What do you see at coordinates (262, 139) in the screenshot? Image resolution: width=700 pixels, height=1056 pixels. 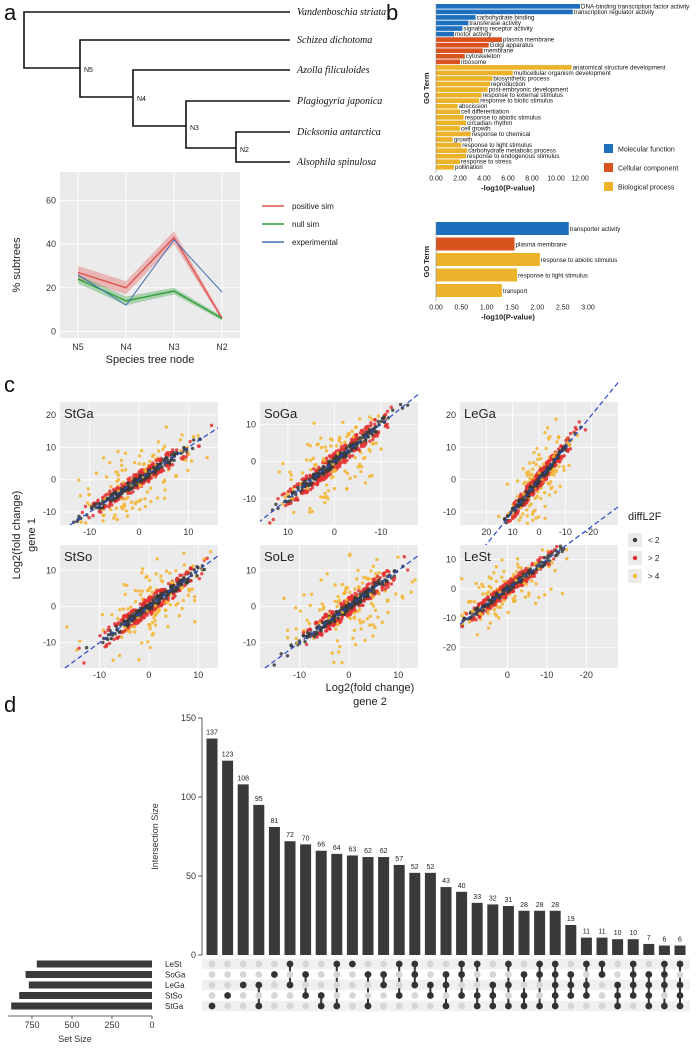 I see `branch-dicksonia` at bounding box center [262, 139].